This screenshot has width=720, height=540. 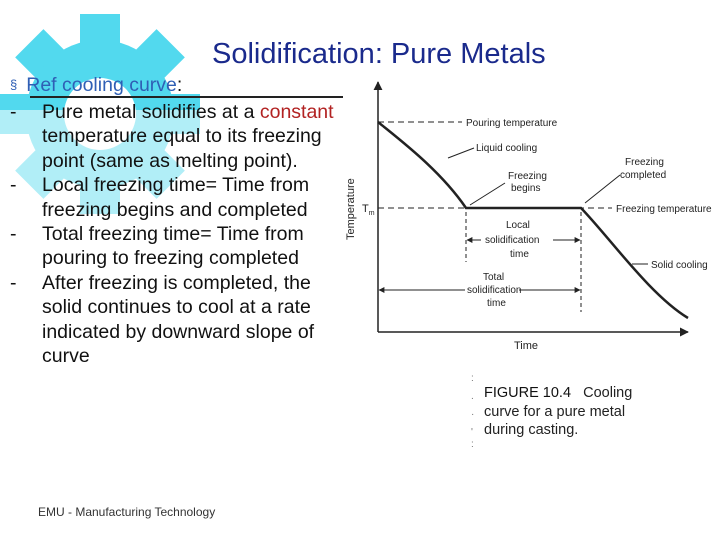 I want to click on caption-tick-mark: ·, so click(x=473, y=414).